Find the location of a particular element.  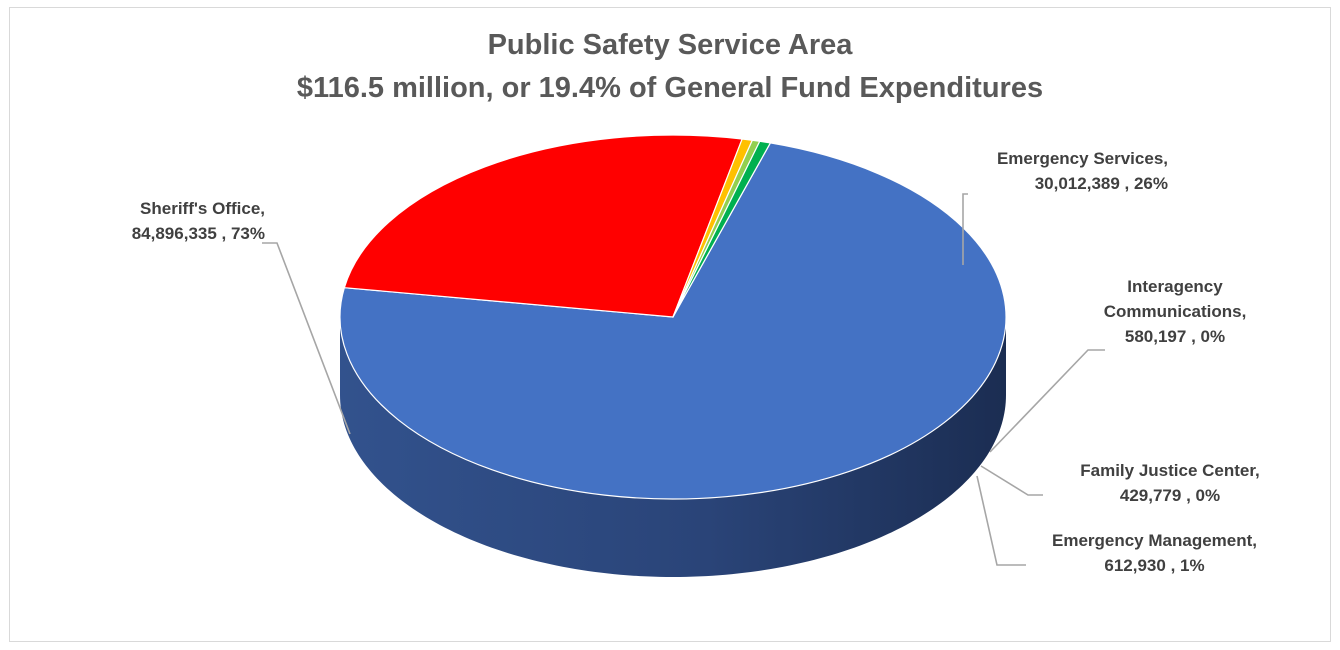

label-emergency-management-value: 612,930 , 1% is located at coordinates (1154, 565).